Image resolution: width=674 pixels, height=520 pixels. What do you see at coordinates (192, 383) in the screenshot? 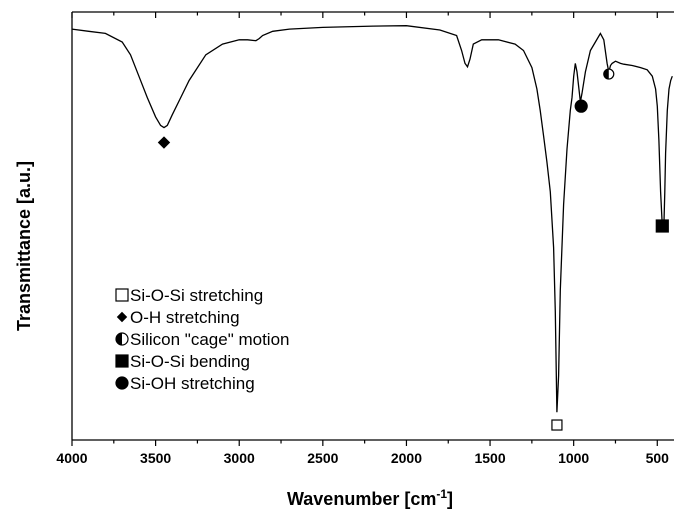
I see `legend-label-4: Si-OH stretching` at bounding box center [192, 383].